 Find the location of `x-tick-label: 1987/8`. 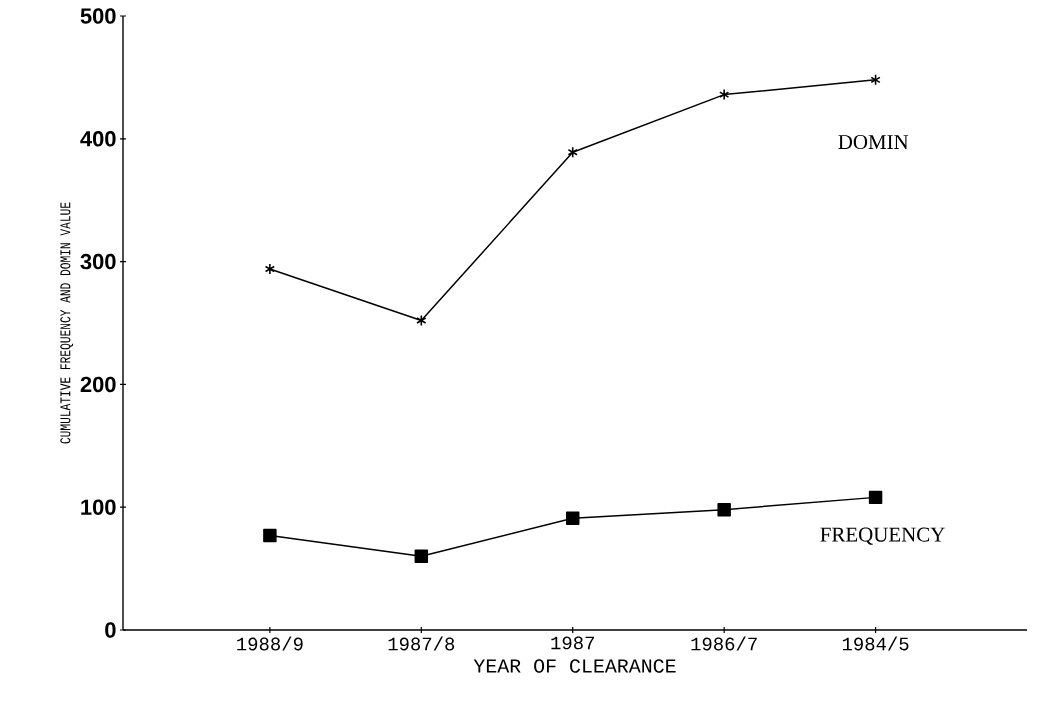

x-tick-label: 1987/8 is located at coordinates (421, 643).